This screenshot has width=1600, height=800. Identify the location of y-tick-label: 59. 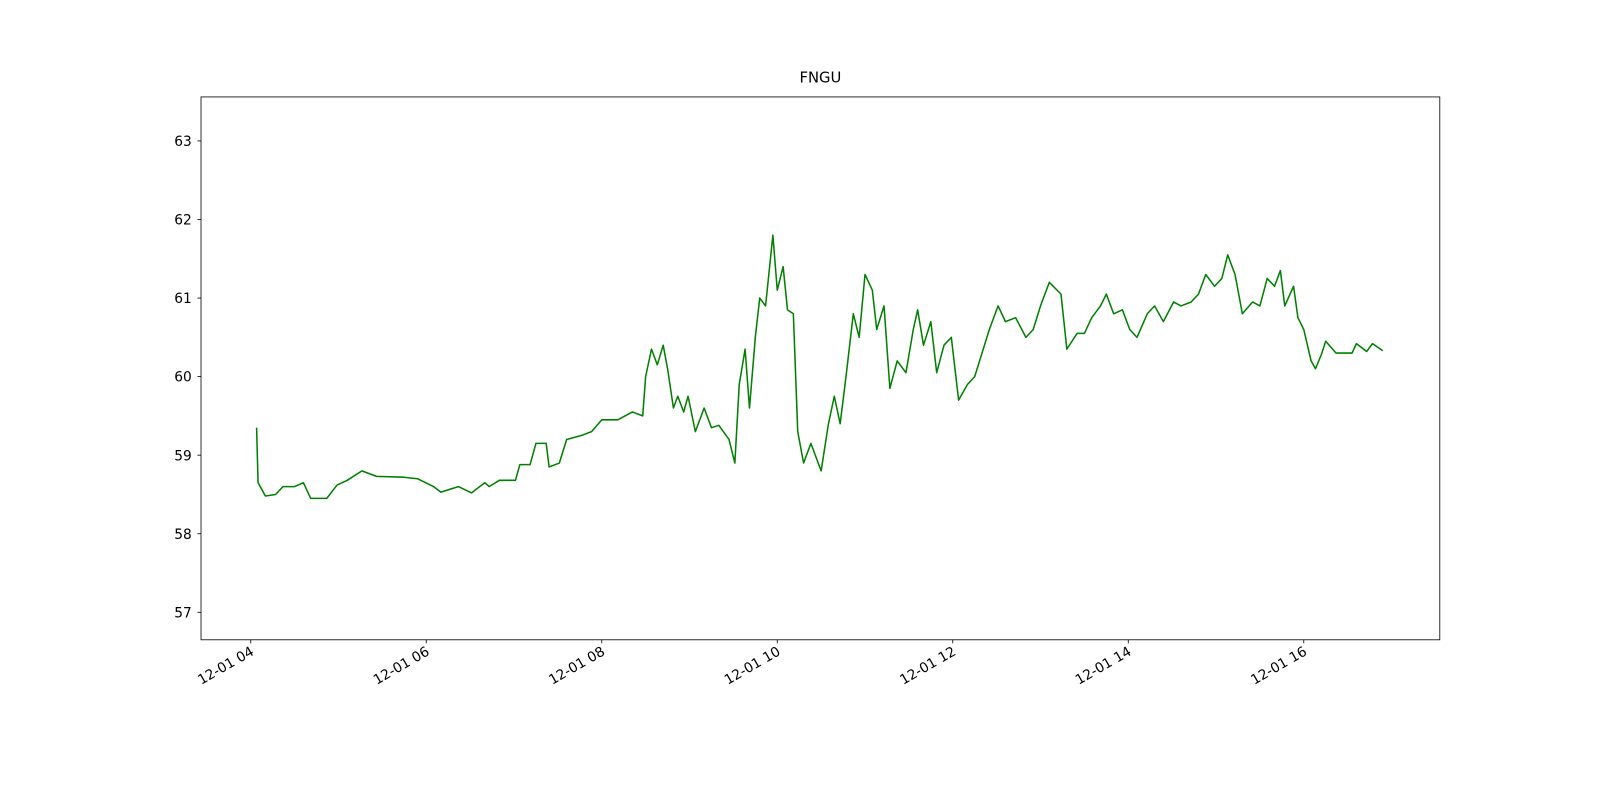
(183, 456).